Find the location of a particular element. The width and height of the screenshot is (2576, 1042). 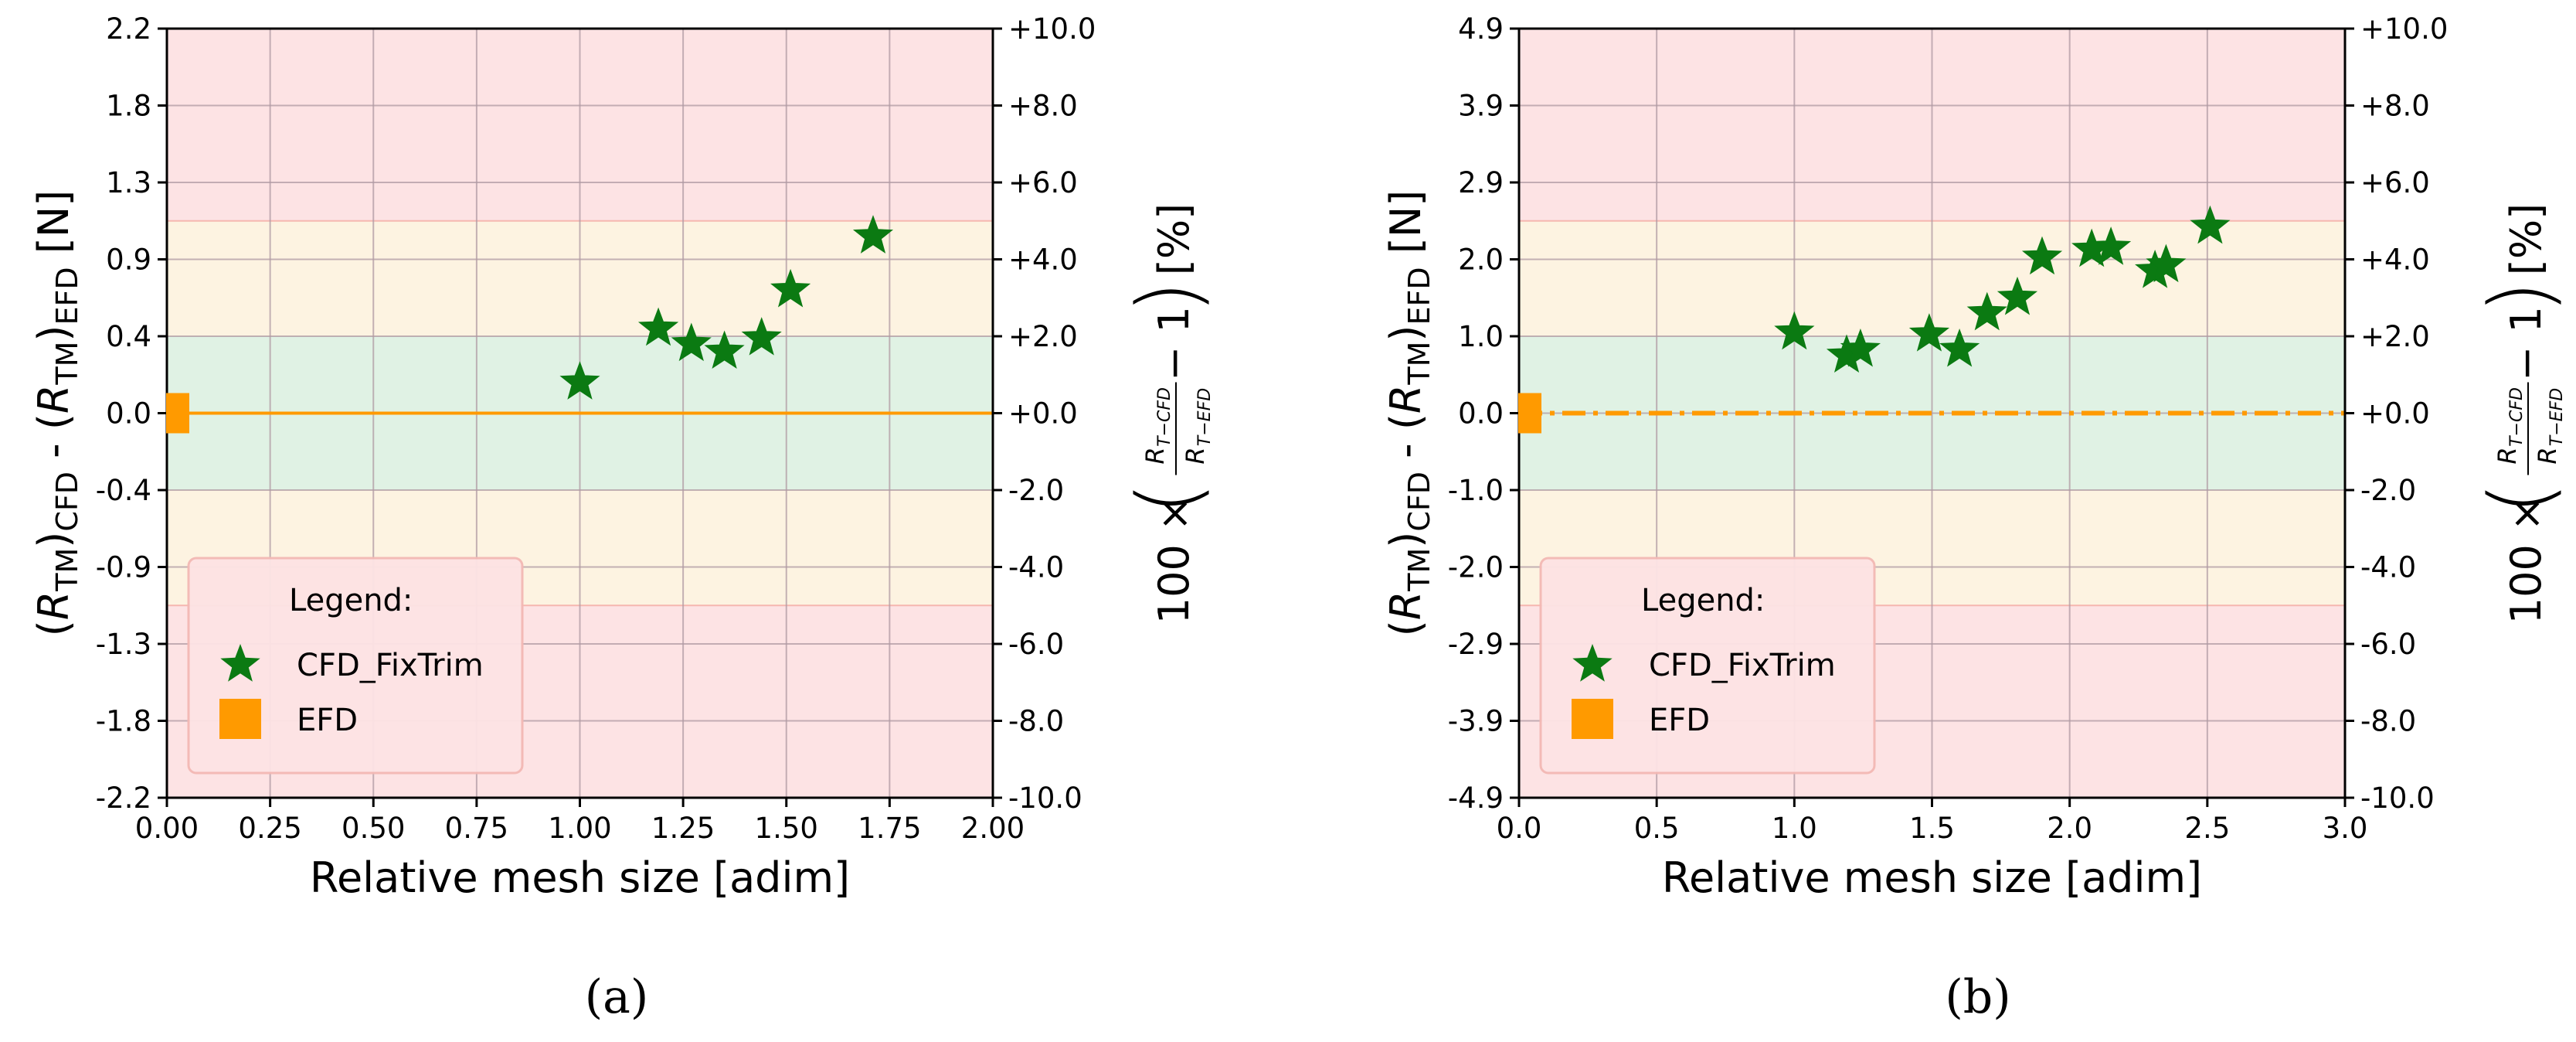

y-tick-label-left: 1.3 is located at coordinates (128, 182).